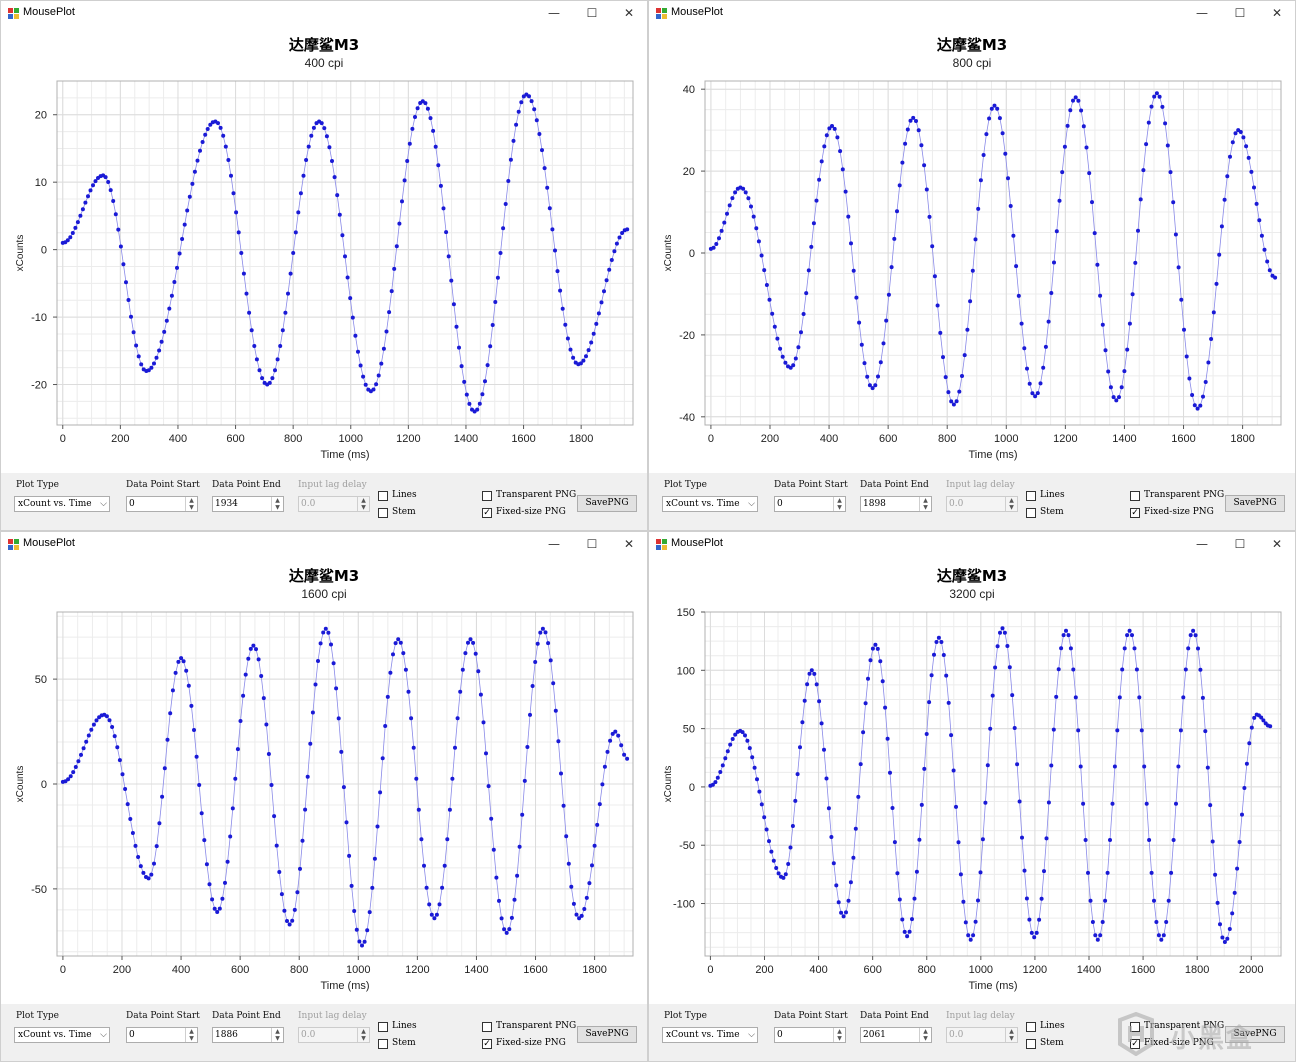 This screenshot has width=1296, height=1062. I want to click on end-spinbox: 1934 ▲ ▼, so click(248, 504).